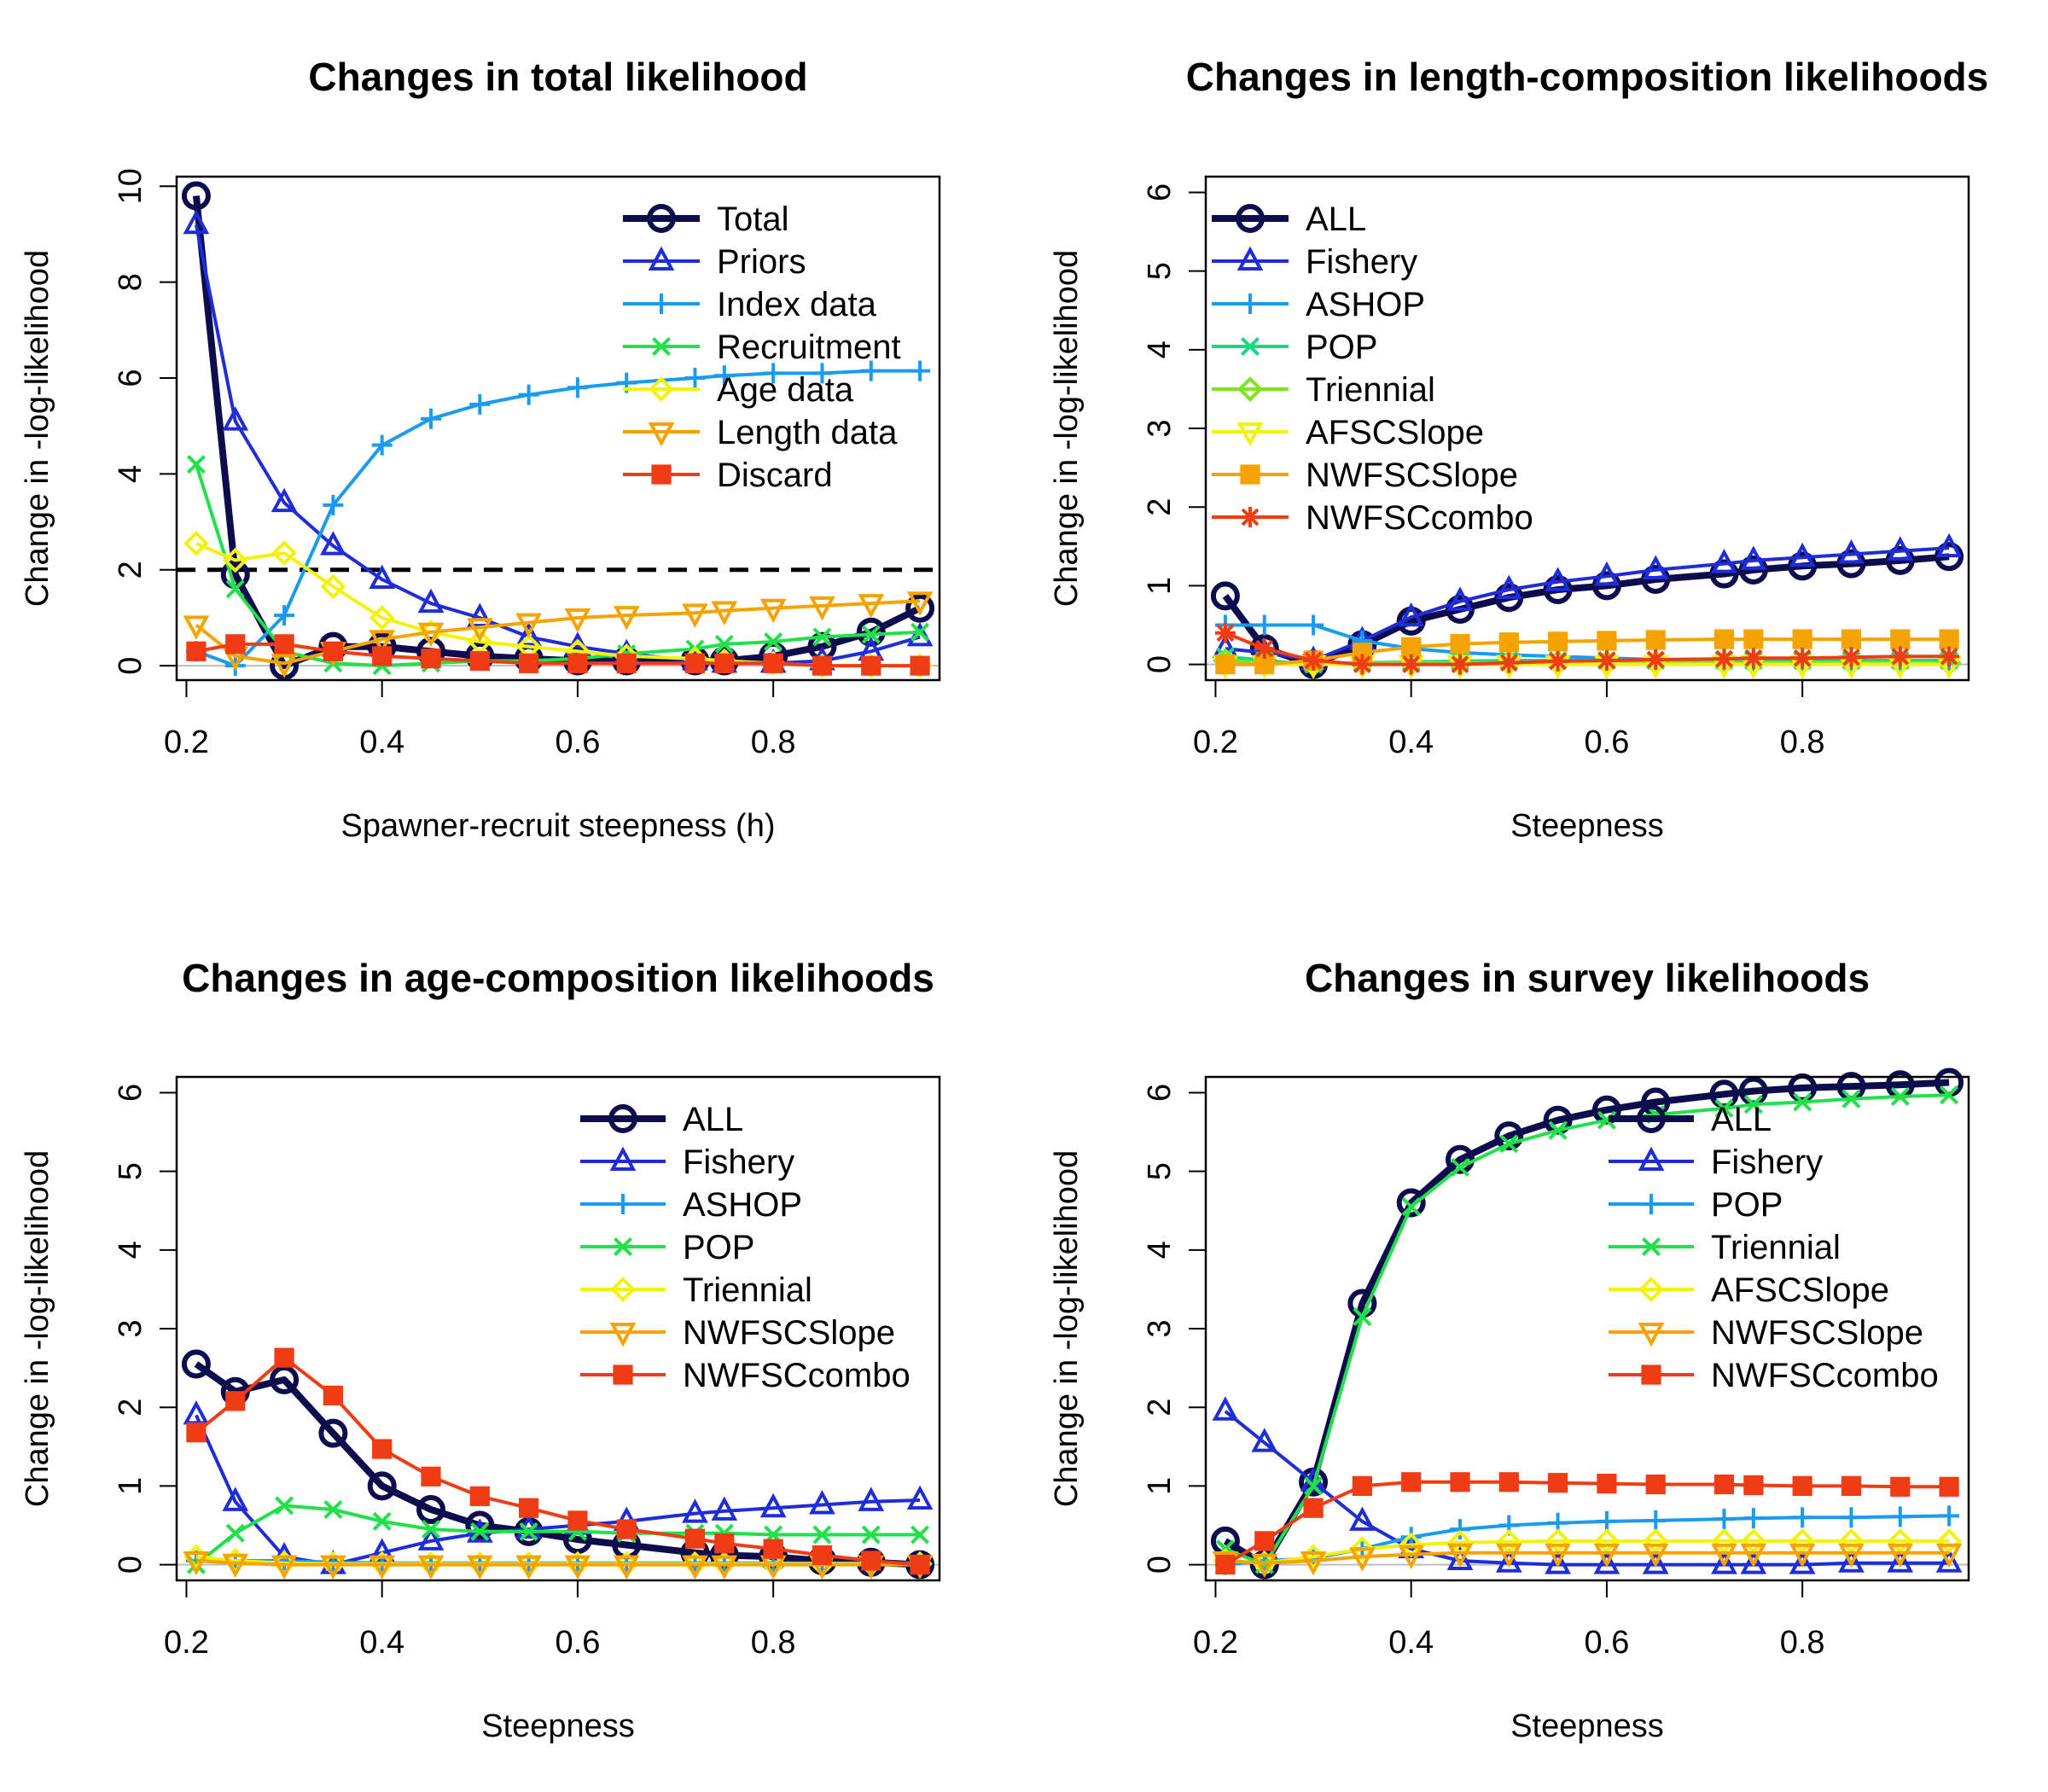 This screenshot has width=2048, height=1792. Describe the element at coordinates (1160, 507) in the screenshot. I see `y-tick-label: 2` at that location.